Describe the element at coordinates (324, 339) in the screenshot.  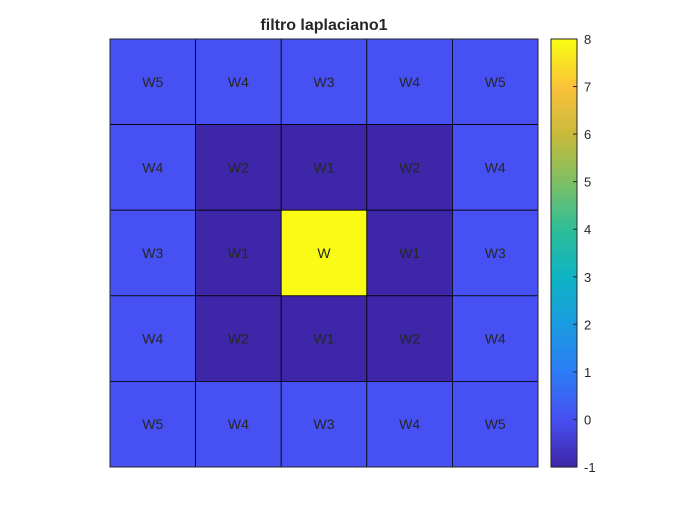
I see `cell-label-r4-c3: W1` at that location.